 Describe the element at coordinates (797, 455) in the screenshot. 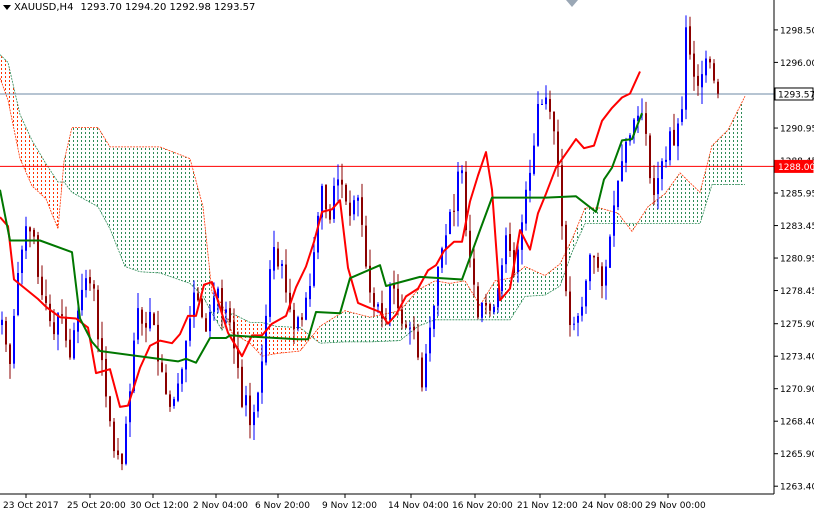

I see `y-tick-label: 1265.90` at that location.